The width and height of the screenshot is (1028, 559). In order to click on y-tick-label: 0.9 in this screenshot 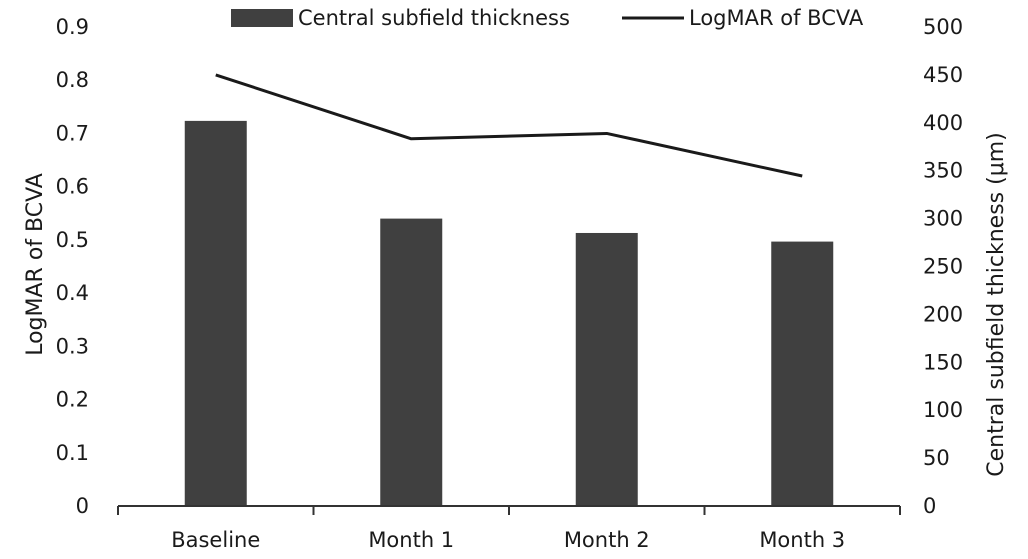, I will do `click(72, 27)`.